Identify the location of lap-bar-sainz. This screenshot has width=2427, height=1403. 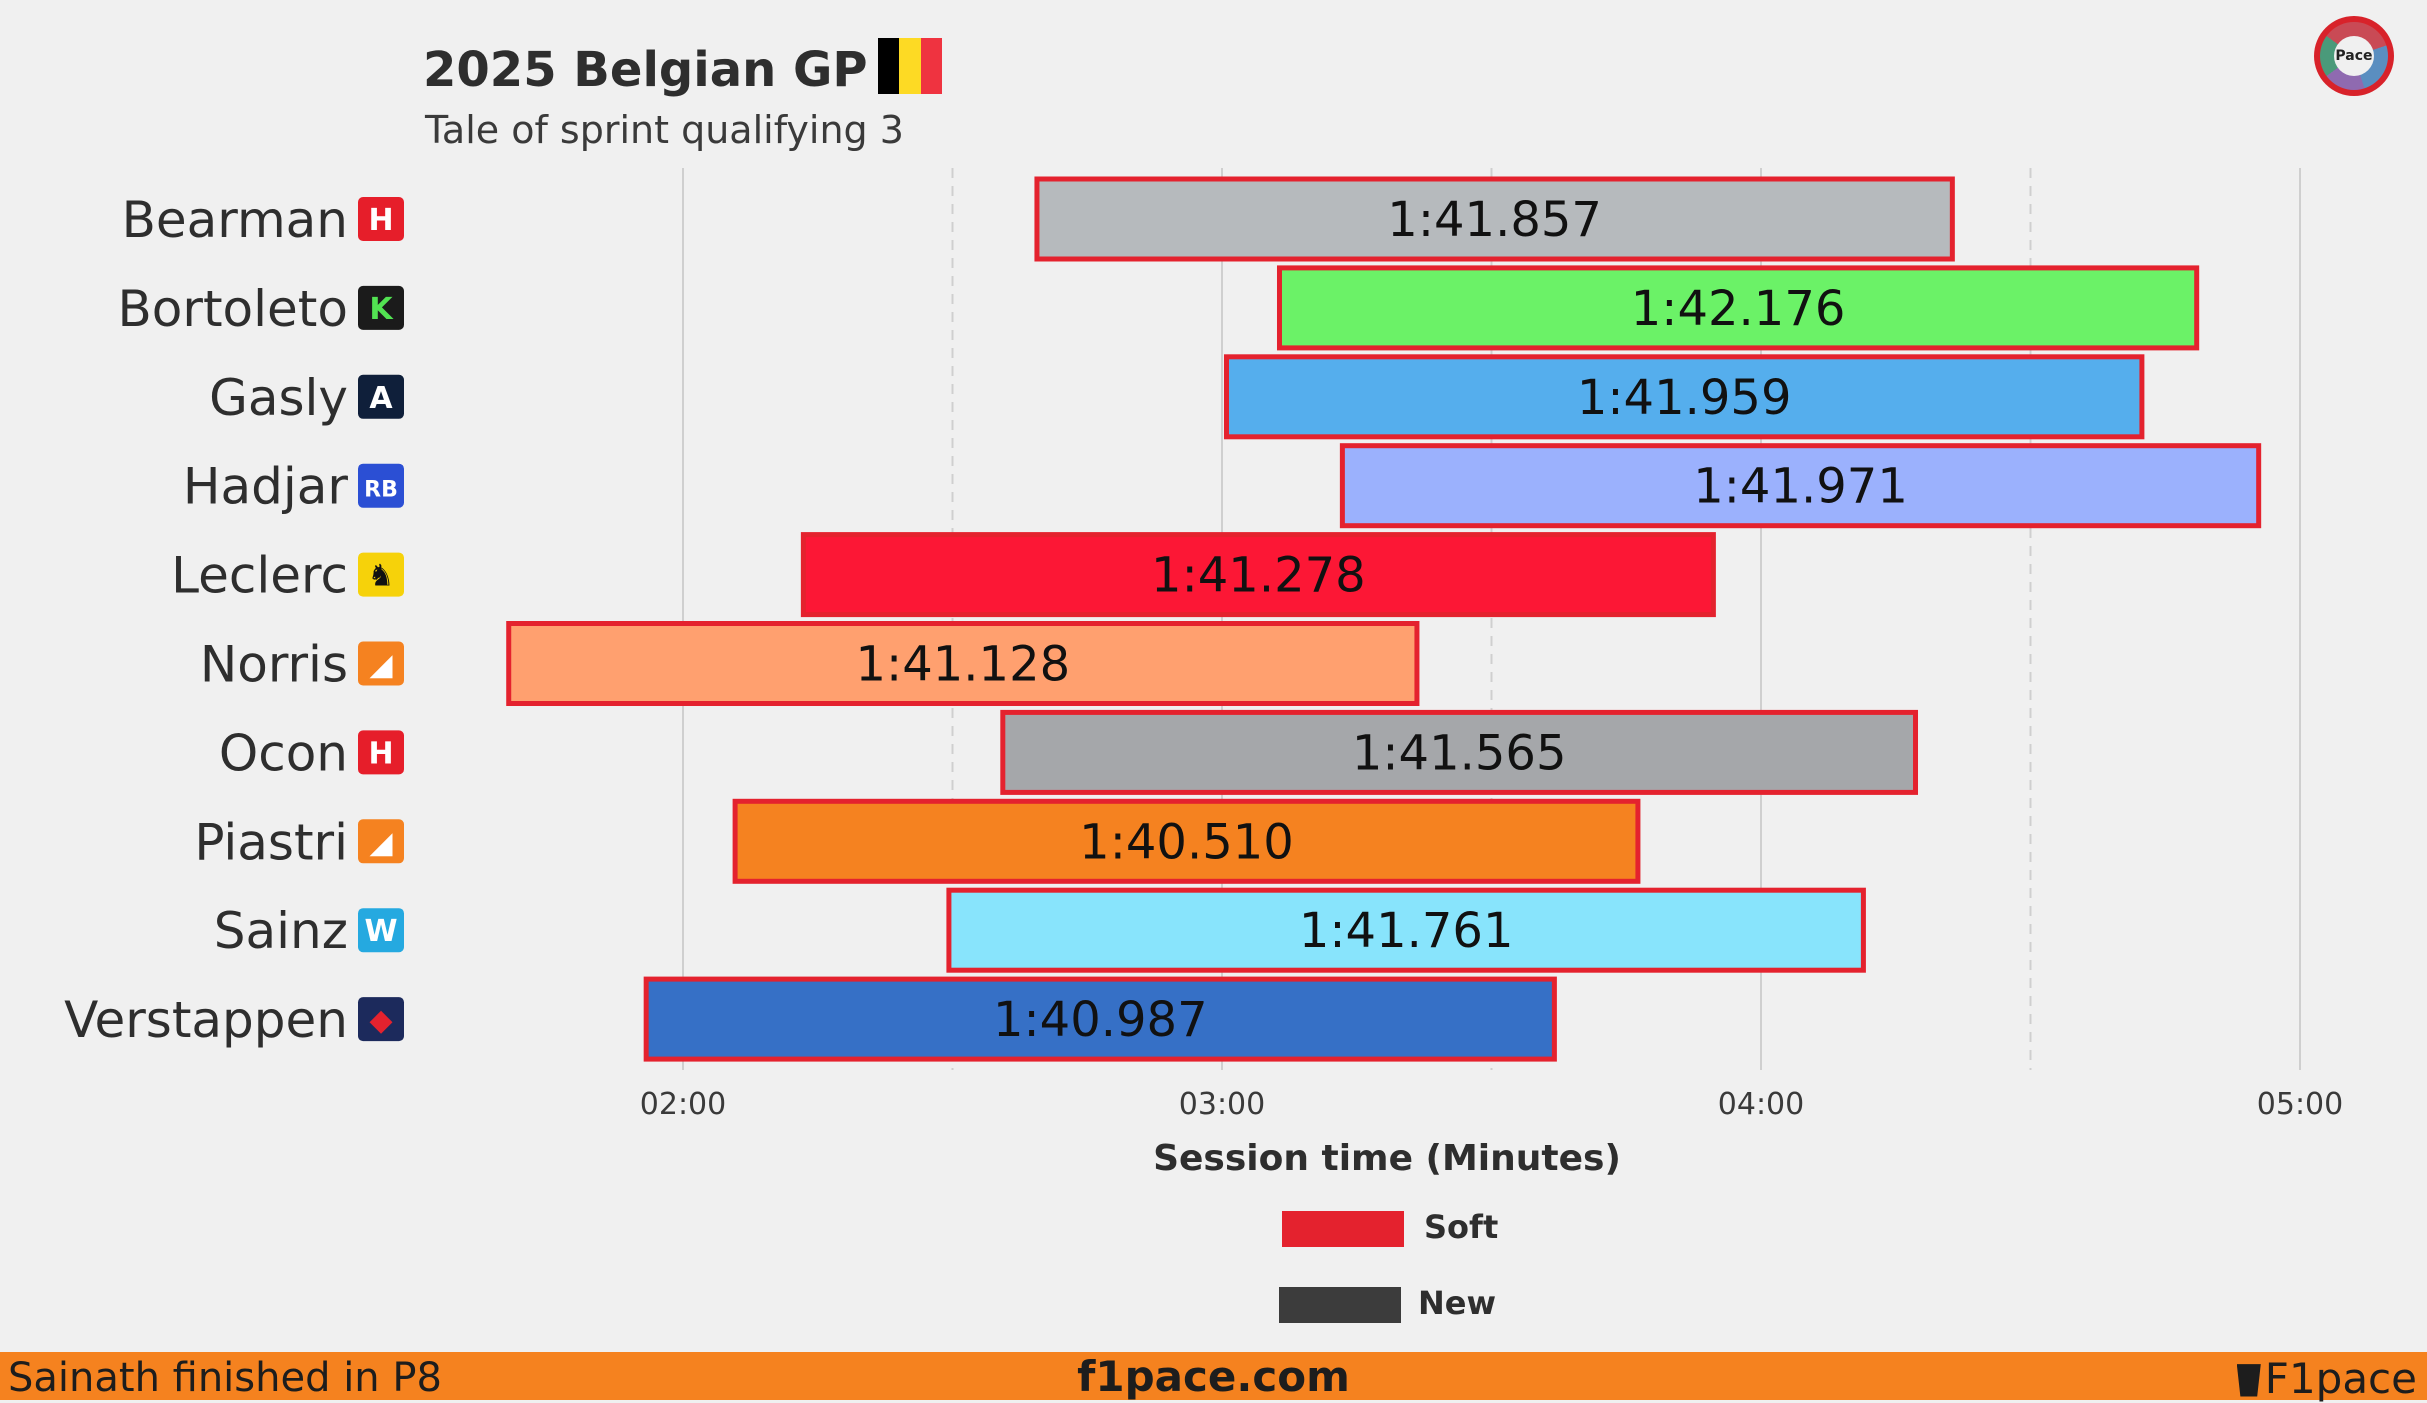
(1406, 930).